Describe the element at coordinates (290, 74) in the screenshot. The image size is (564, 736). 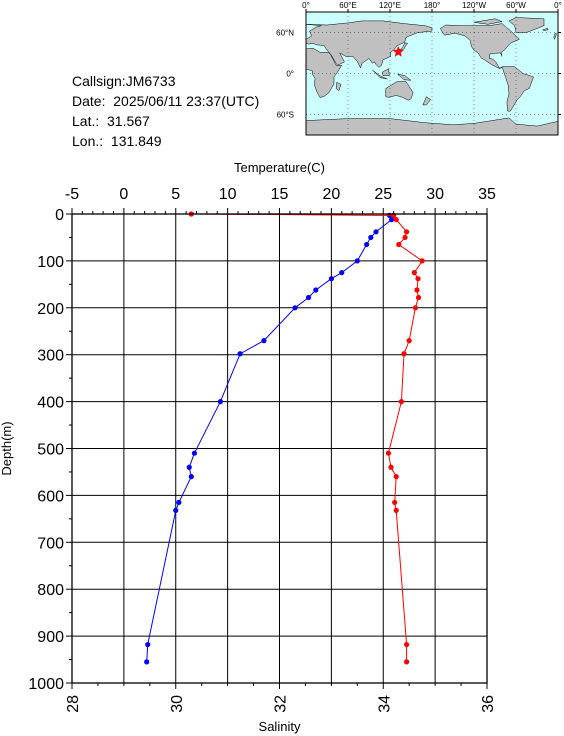
I see `map-lat-label: 0°` at that location.